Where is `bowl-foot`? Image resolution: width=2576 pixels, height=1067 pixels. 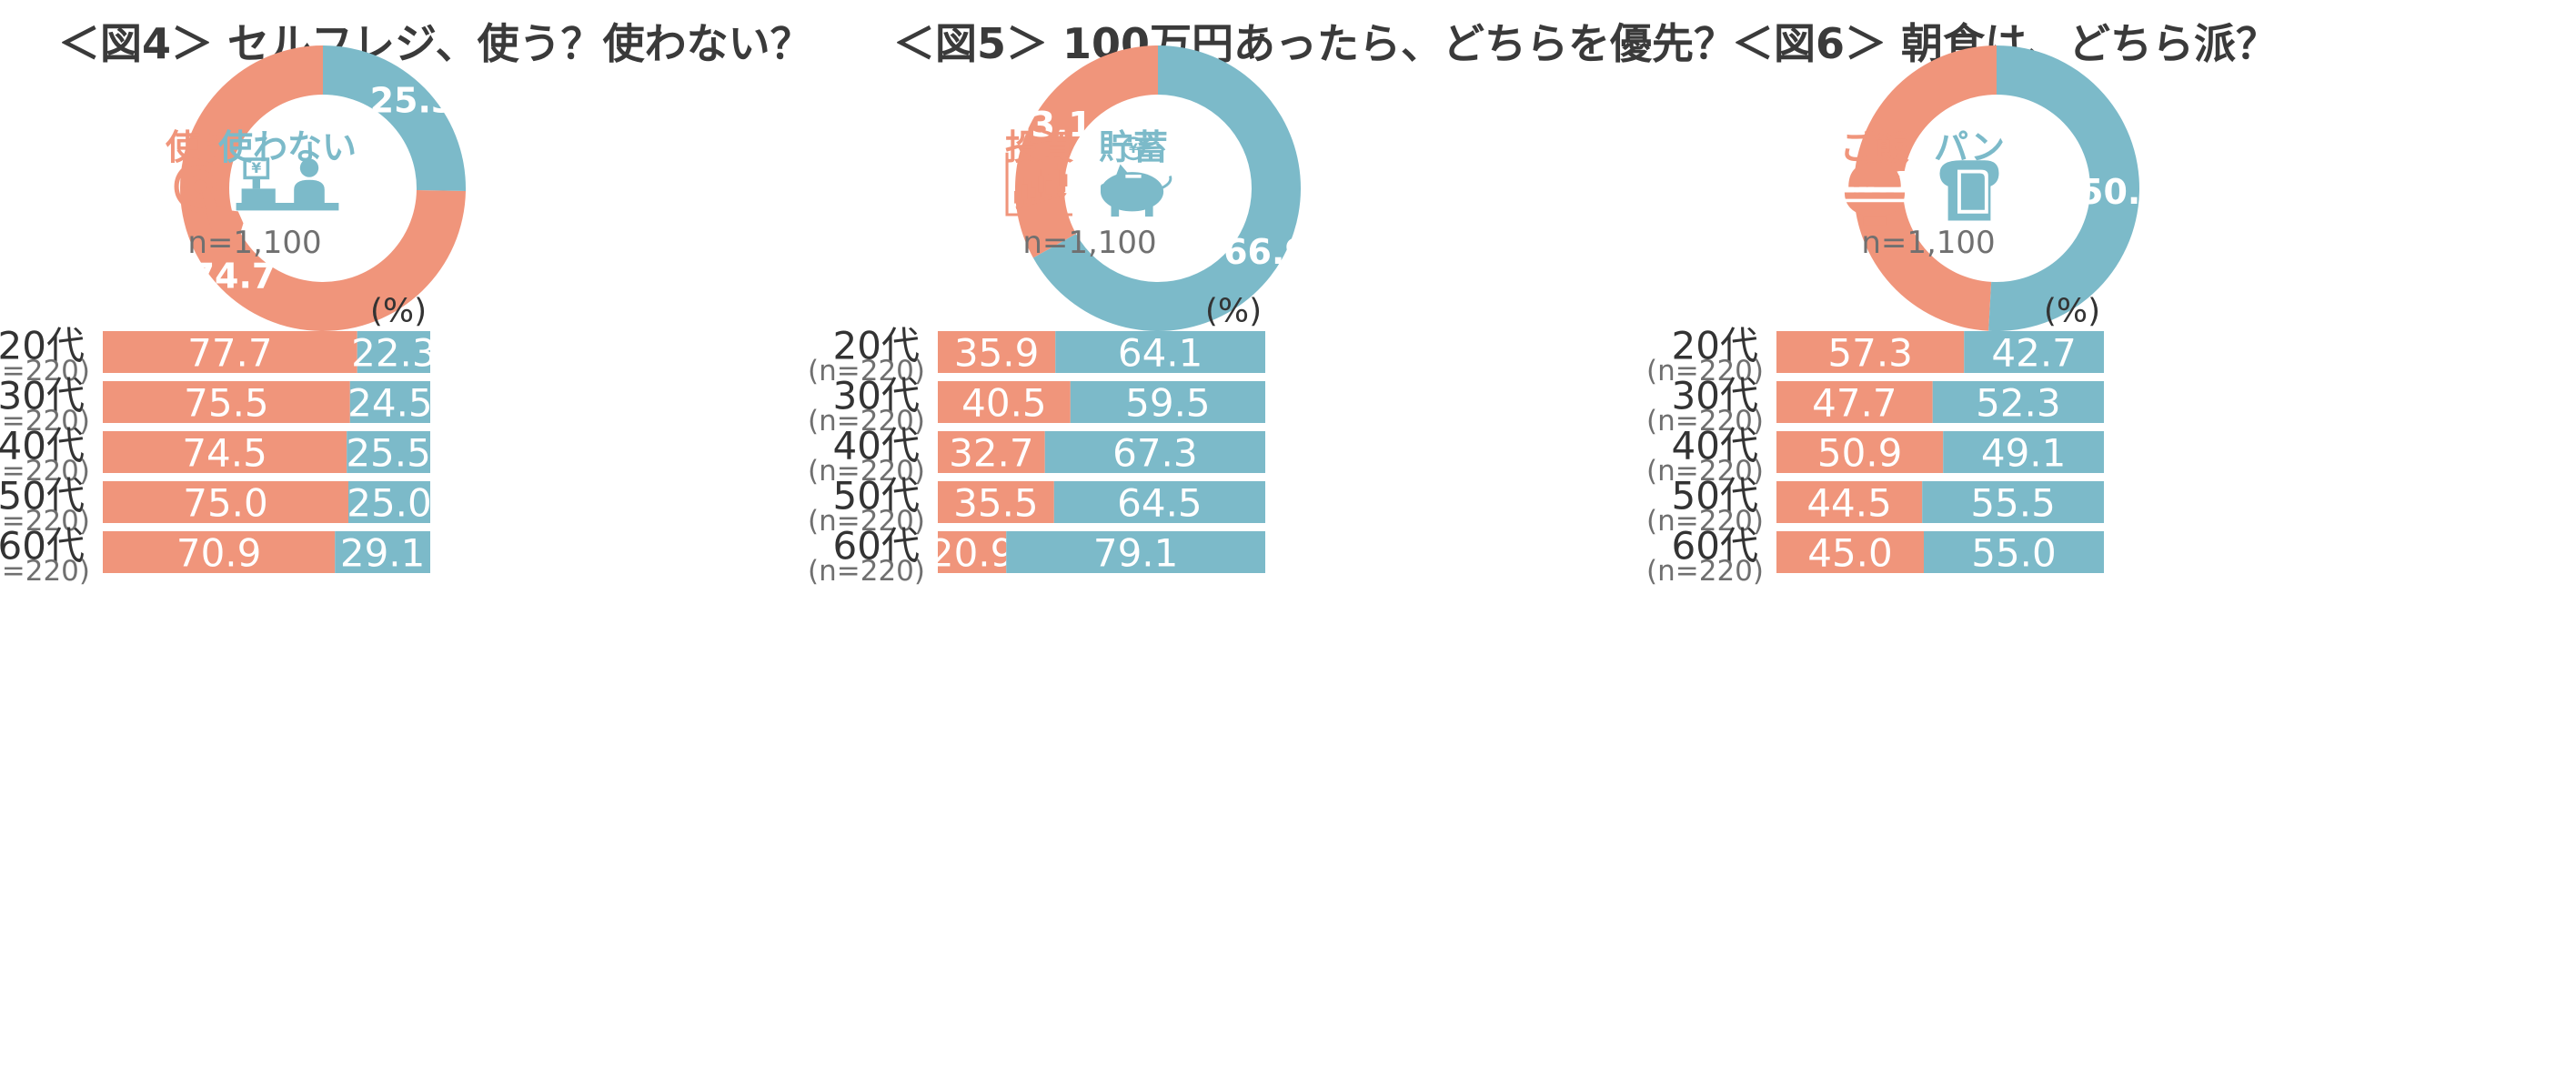 bowl-foot is located at coordinates (1875, 221).